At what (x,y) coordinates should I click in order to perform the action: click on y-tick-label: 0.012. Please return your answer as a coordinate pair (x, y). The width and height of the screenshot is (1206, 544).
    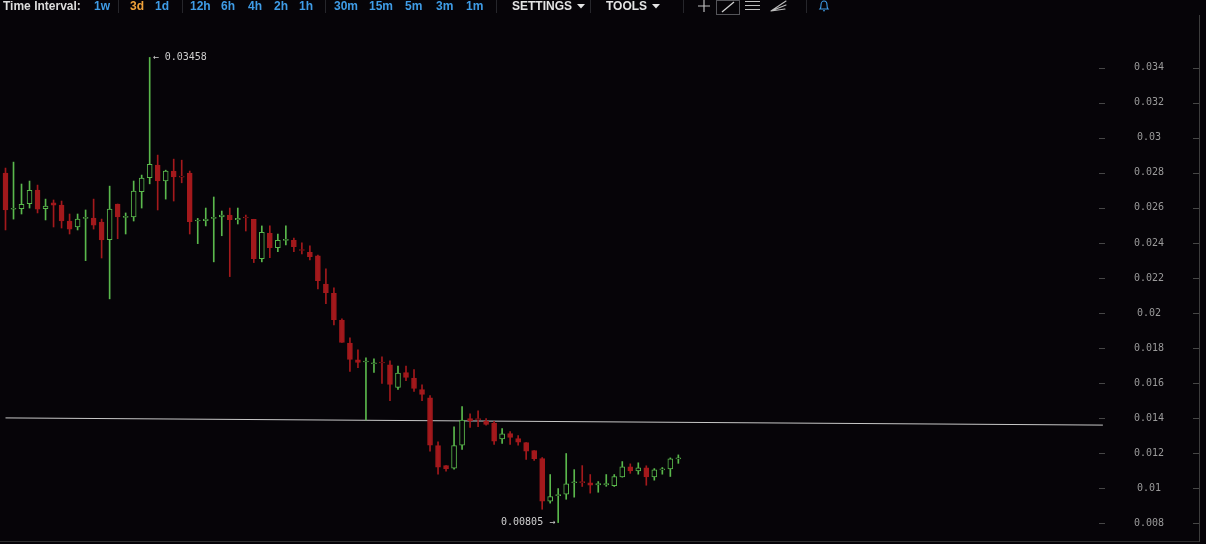
    Looking at the image, I should click on (1148, 452).